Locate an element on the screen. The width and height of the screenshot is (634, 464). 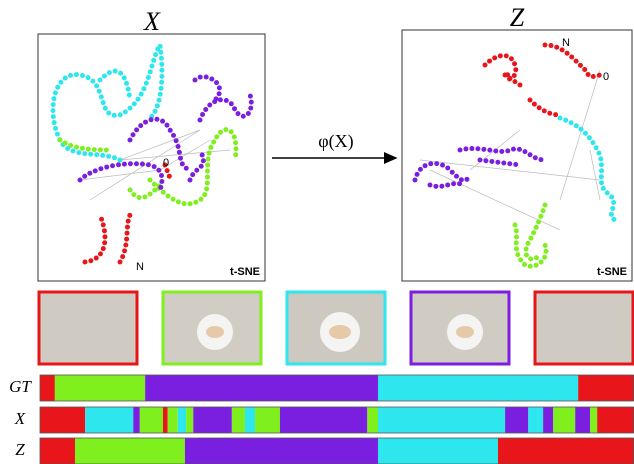
row-label: X is located at coordinates (20, 418).